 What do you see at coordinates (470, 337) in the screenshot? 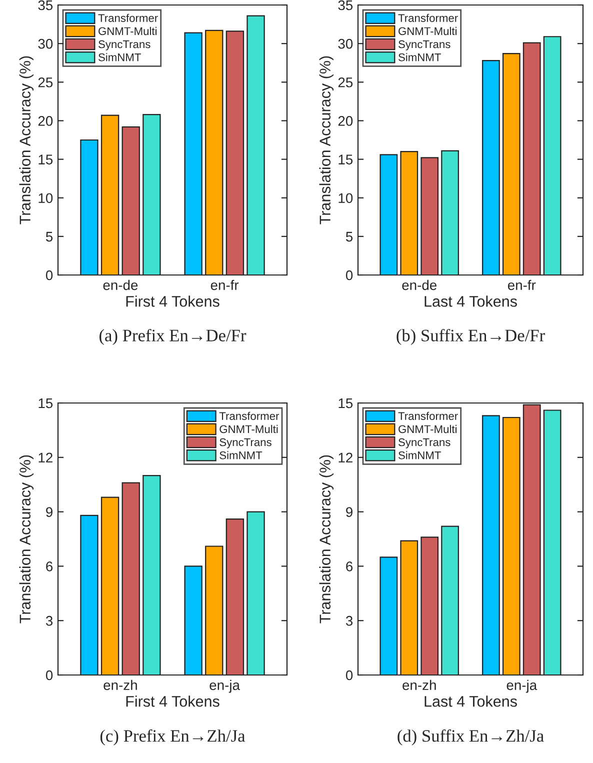
I see `text: (b) Suffix En→De/Fr` at bounding box center [470, 337].